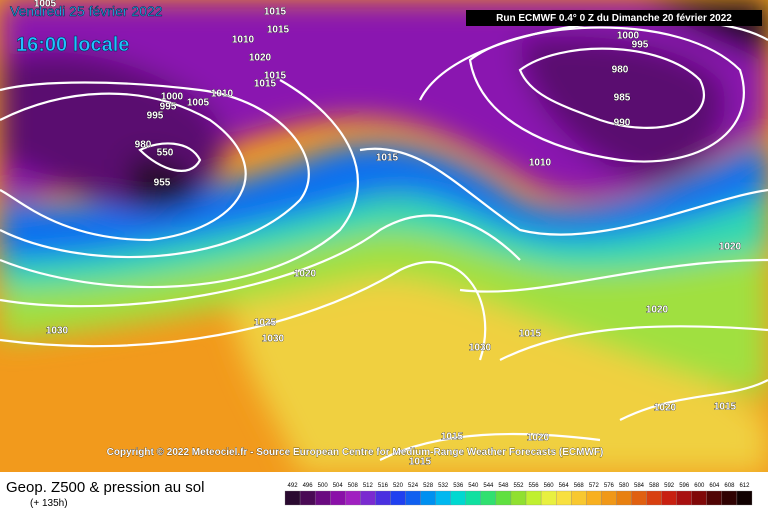  Describe the element at coordinates (308, 486) in the screenshot. I see `colorbar-label: 496` at that location.